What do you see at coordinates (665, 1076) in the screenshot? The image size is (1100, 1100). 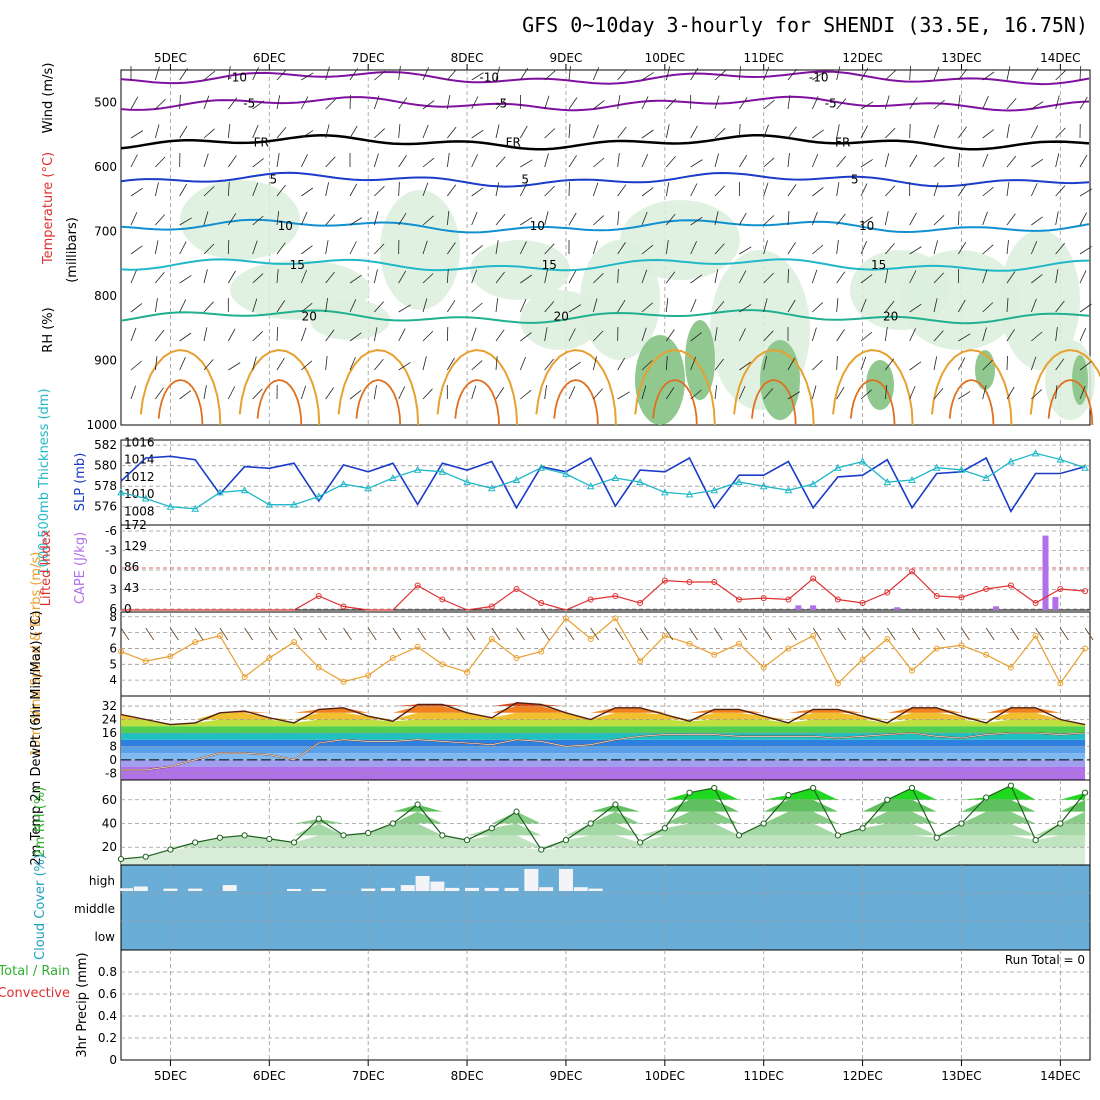 I see `bottom-date-label: 10DEC` at bounding box center [665, 1076].